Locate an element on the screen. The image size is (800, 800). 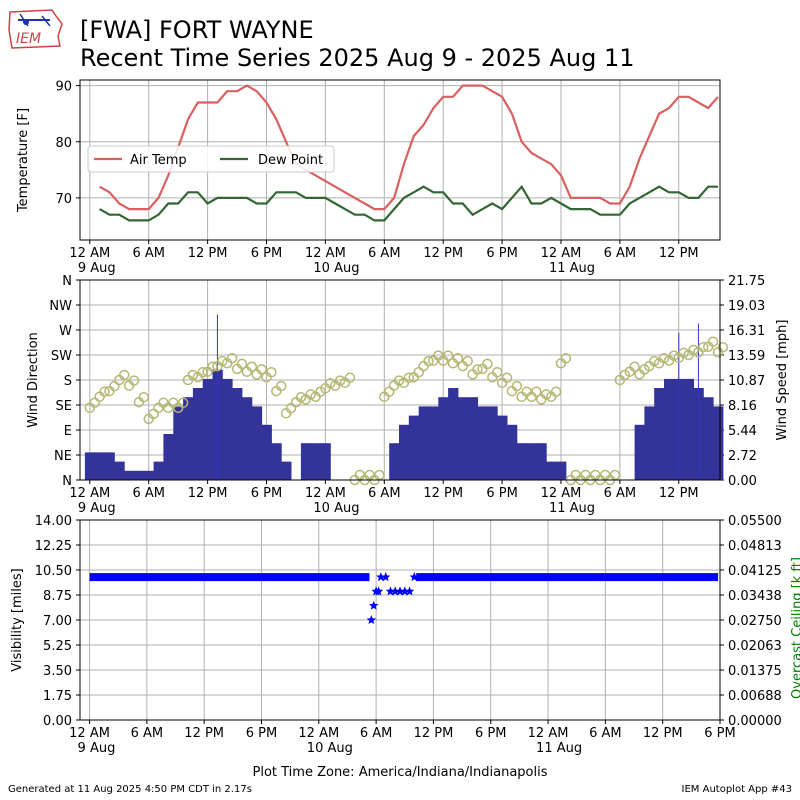
y-tick-label: 0.00 is located at coordinates (57, 721).